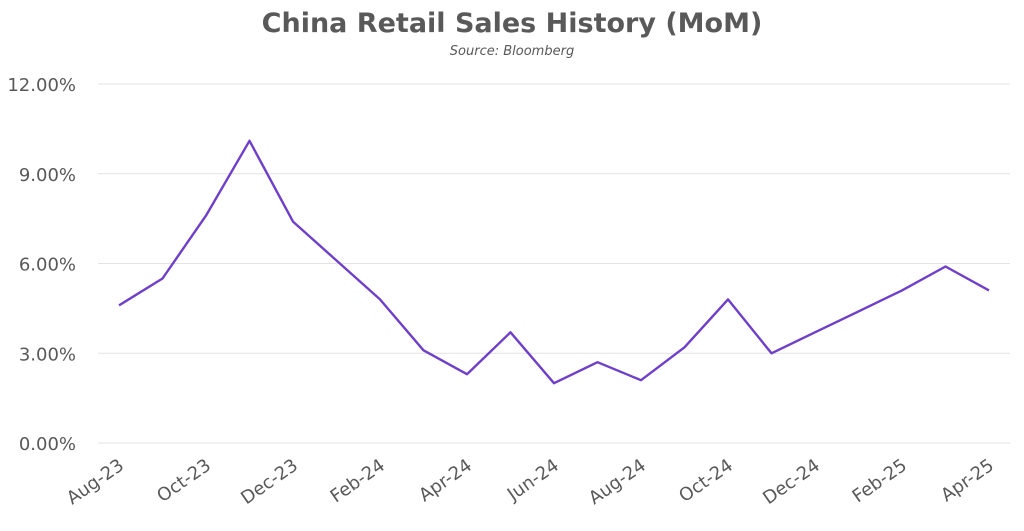 Image resolution: width=1024 pixels, height=531 pixels. I want to click on chart-title: China Retail Sales History (MoM), so click(512, 23).